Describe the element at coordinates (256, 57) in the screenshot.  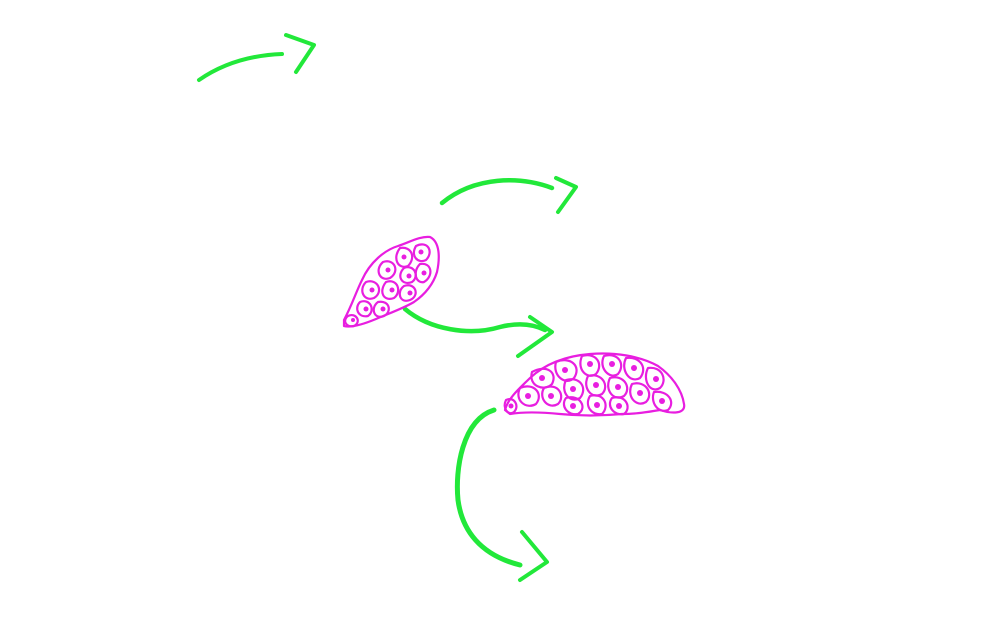
I see `arrow-top-left` at that location.